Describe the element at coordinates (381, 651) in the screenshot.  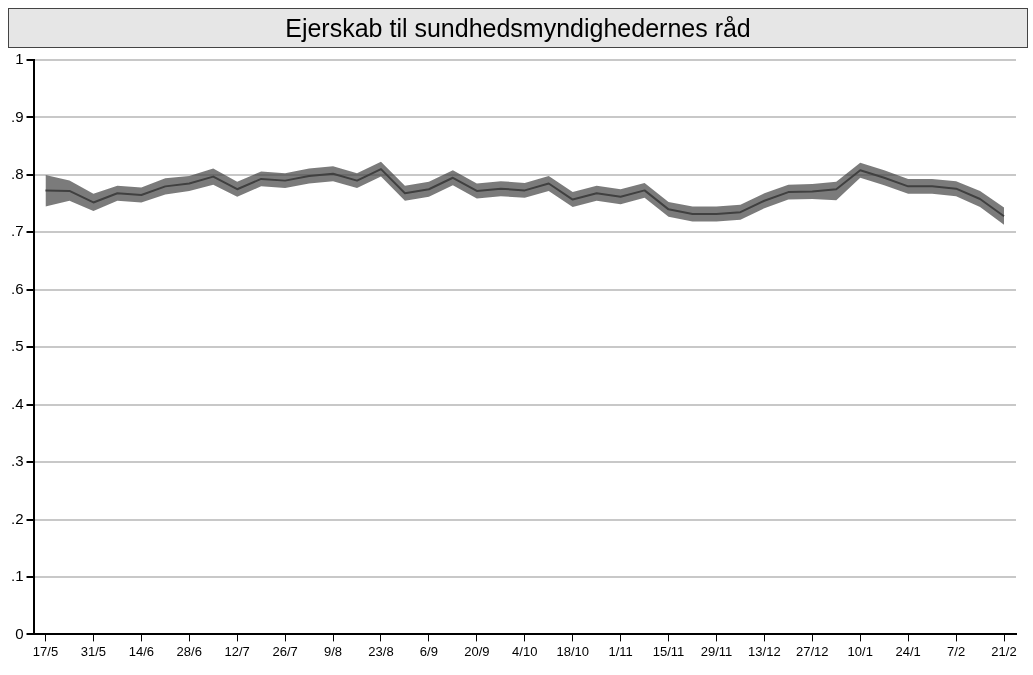
I see `x-tick-label: 23/8` at that location.